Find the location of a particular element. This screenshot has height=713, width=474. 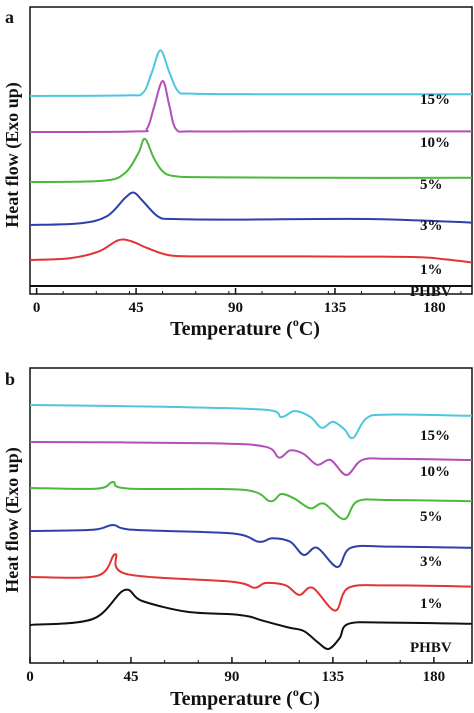

panel-b-xlabel-main: Temperature ( is located at coordinates (231, 699).